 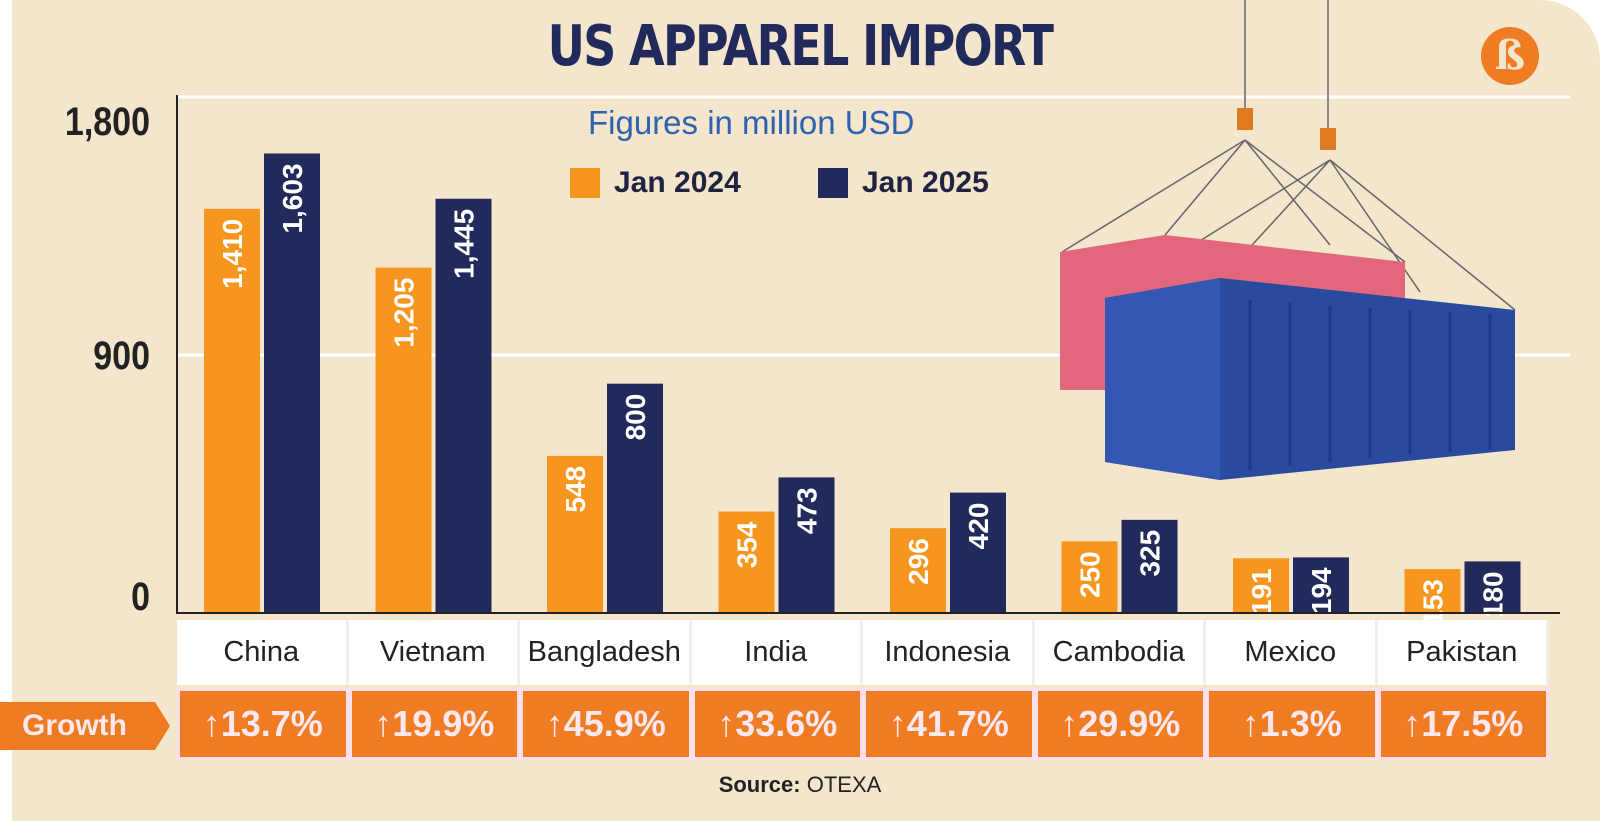 What do you see at coordinates (1463, 652) in the screenshot?
I see `category-label: Pakistan` at bounding box center [1463, 652].